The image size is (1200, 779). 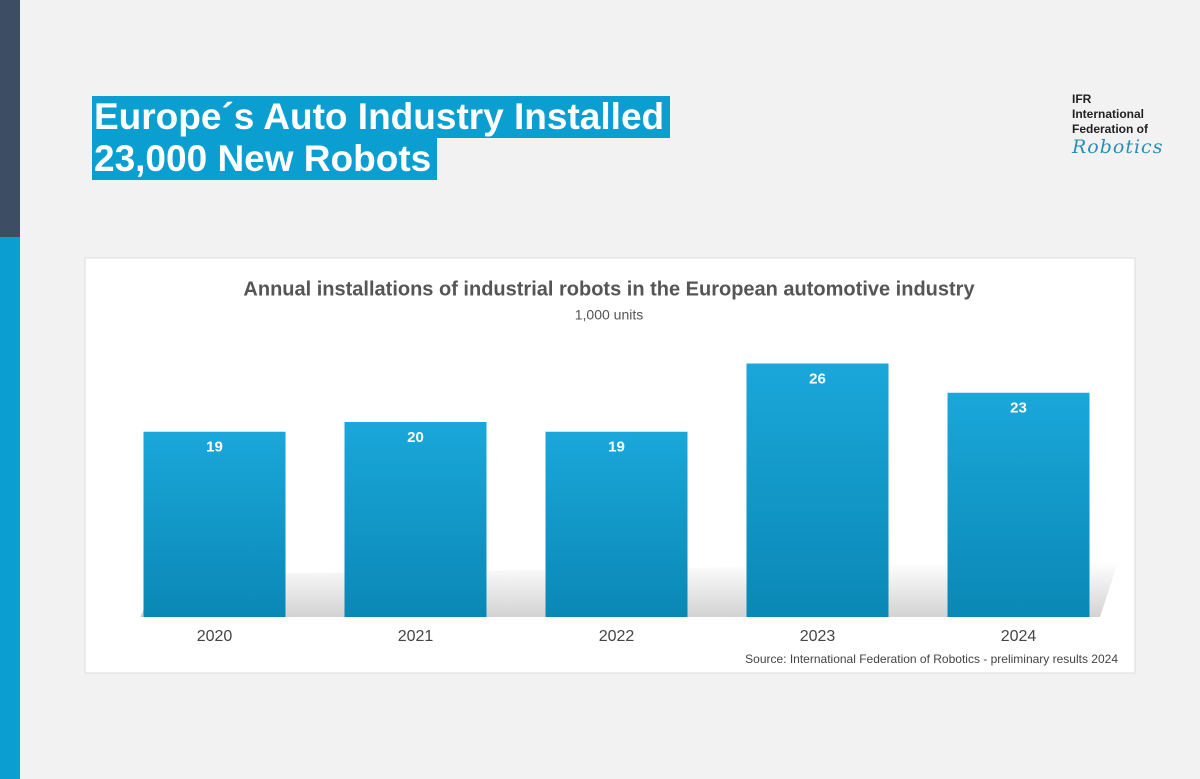 What do you see at coordinates (1118, 147) in the screenshot?
I see `logo-script: Robotics` at bounding box center [1118, 147].